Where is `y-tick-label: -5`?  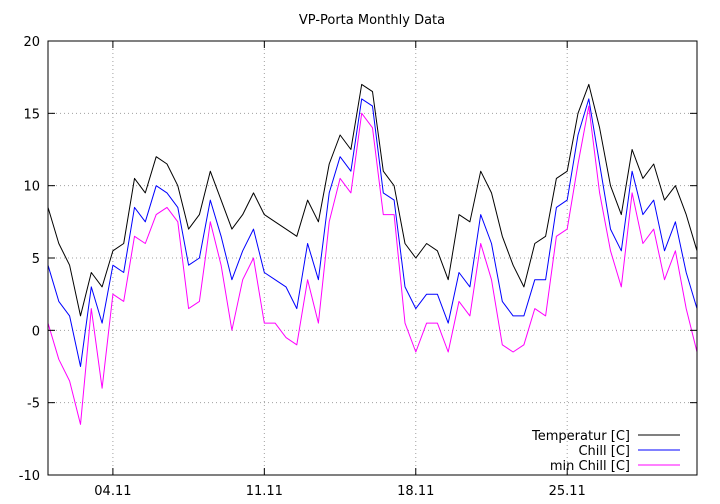
y-tick-label: -5 is located at coordinates (33, 404).